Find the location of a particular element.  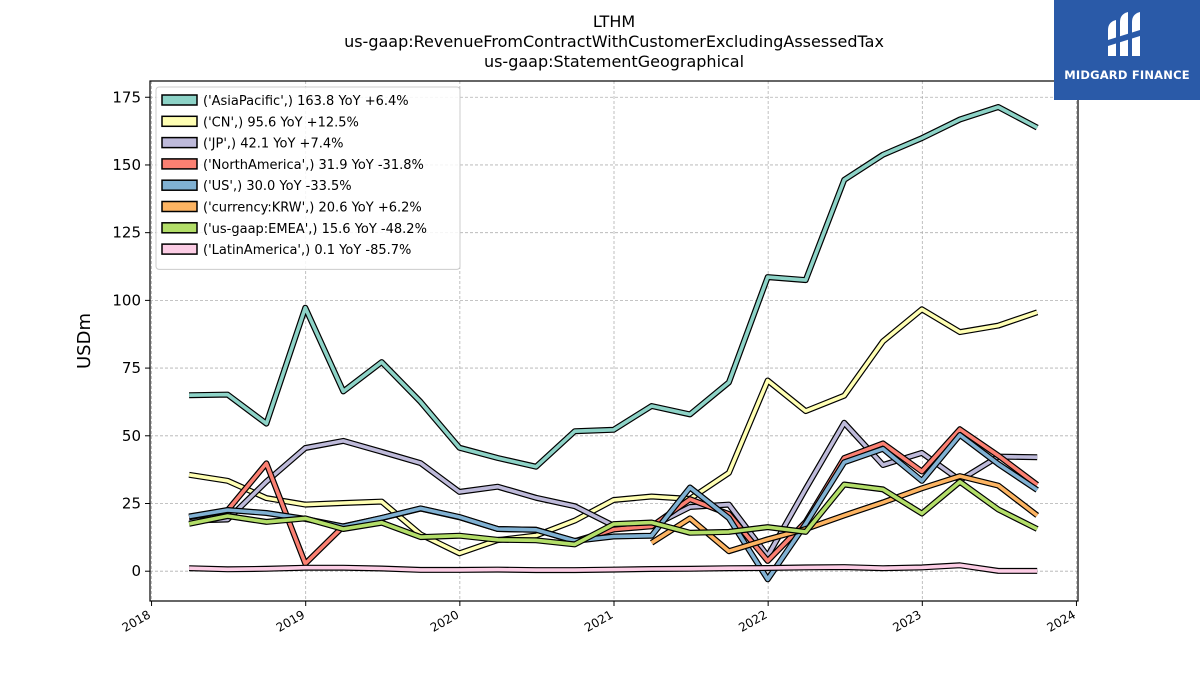

y-tick-label: 175 is located at coordinates (126, 97).